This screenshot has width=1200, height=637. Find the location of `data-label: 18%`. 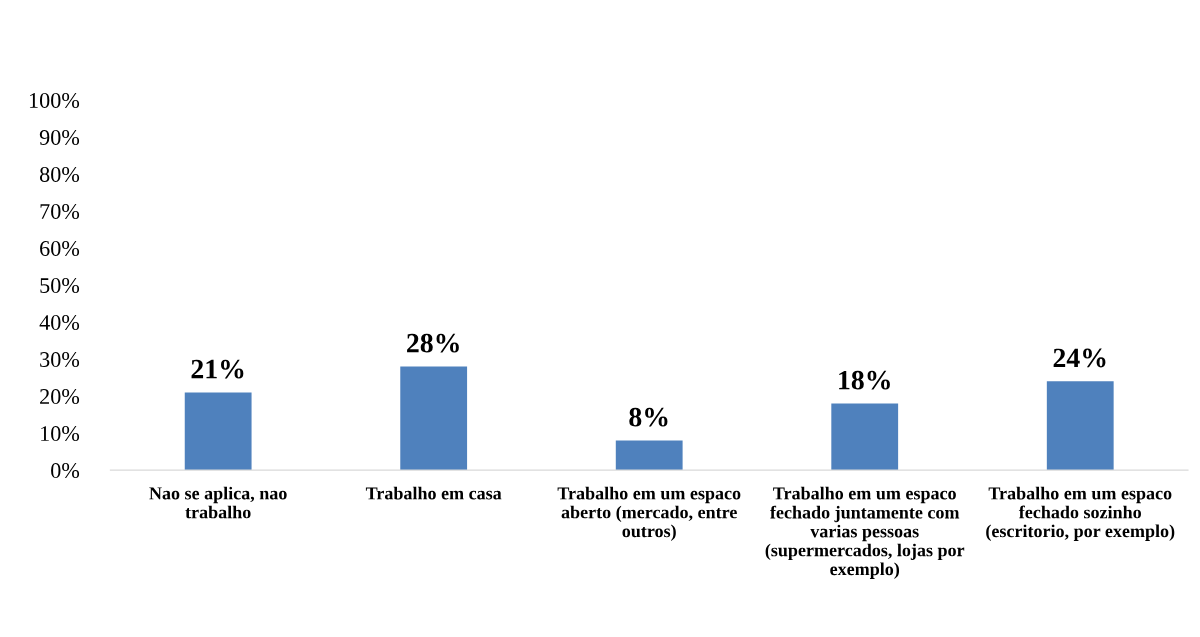

data-label: 18% is located at coordinates (864, 380).